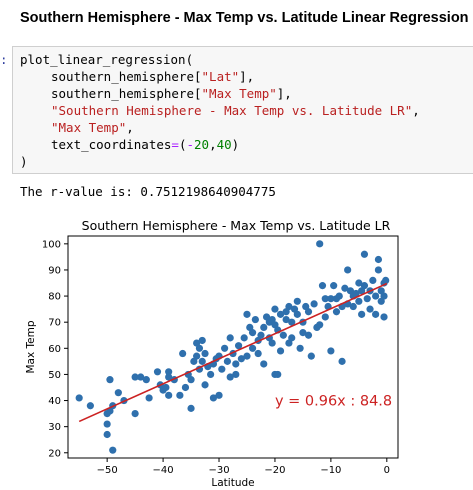 Image resolution: width=473 pixels, height=490 pixels. Describe the element at coordinates (333, 402) in the screenshot. I see `regression-equation: y = 0.96x : 84.8` at that location.